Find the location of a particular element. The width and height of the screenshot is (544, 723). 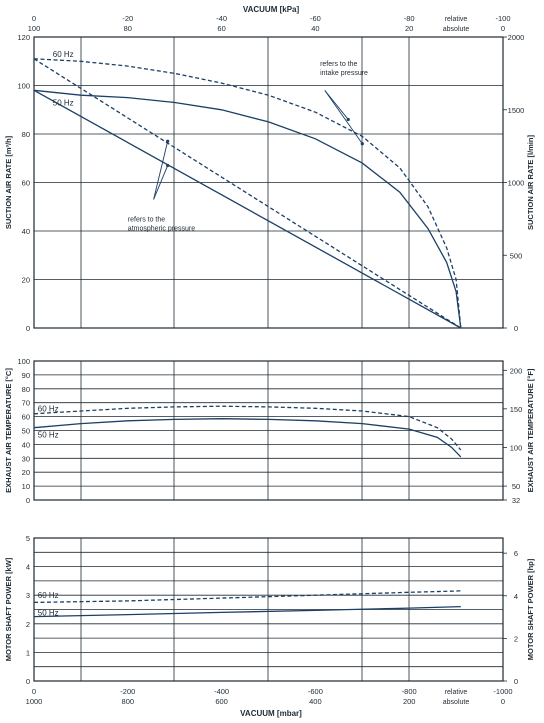

bottom-tick-label: 800 is located at coordinates (128, 701).